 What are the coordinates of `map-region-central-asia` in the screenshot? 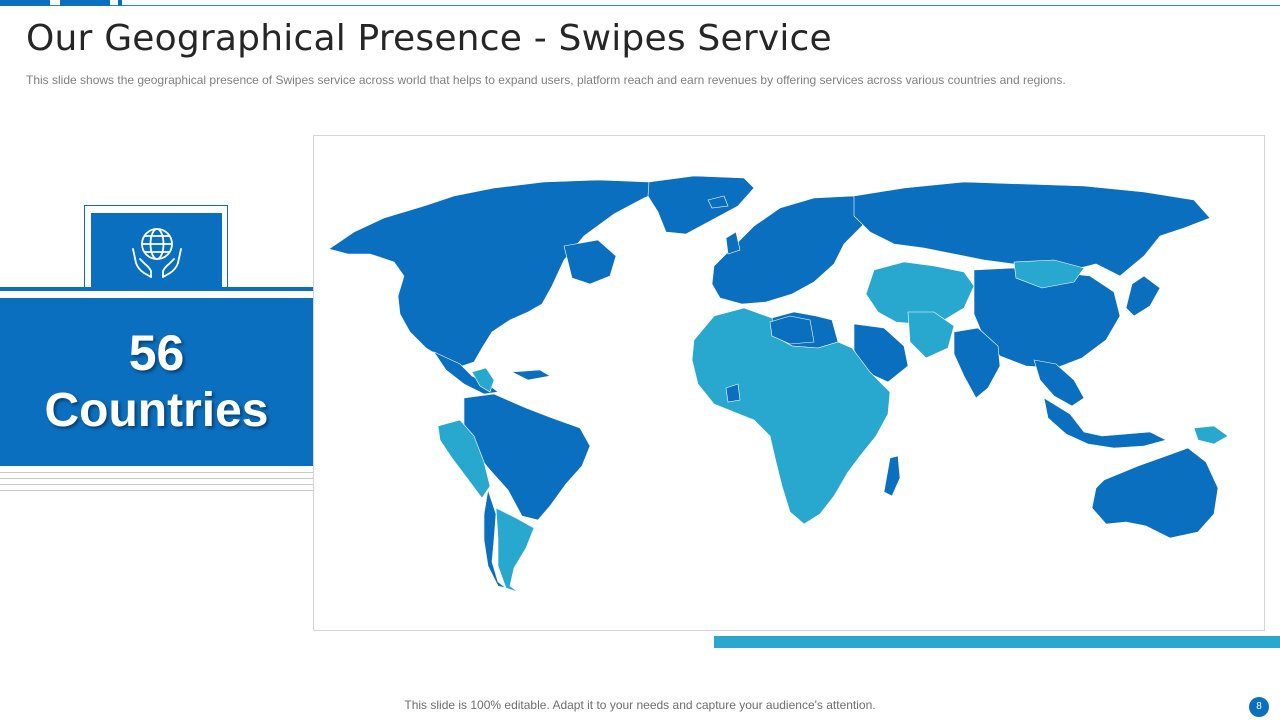 It's located at (920, 293).